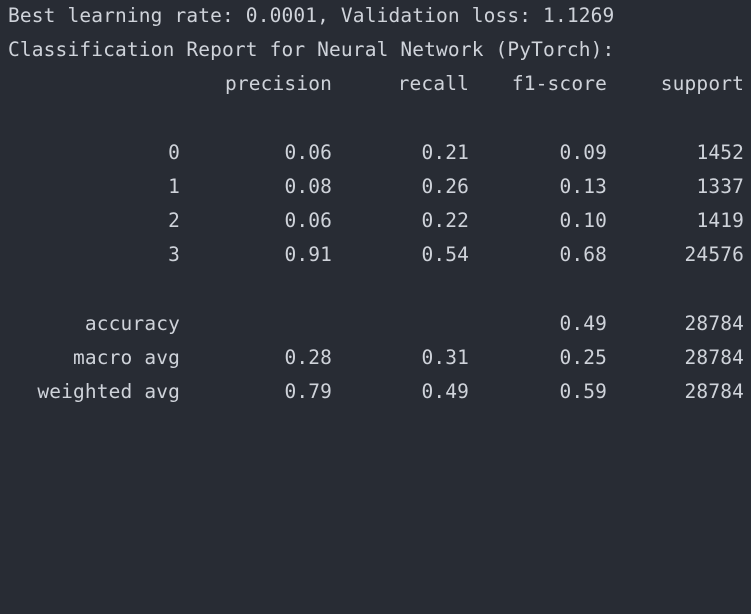  I want to click on support-value: 1337, so click(720, 186).